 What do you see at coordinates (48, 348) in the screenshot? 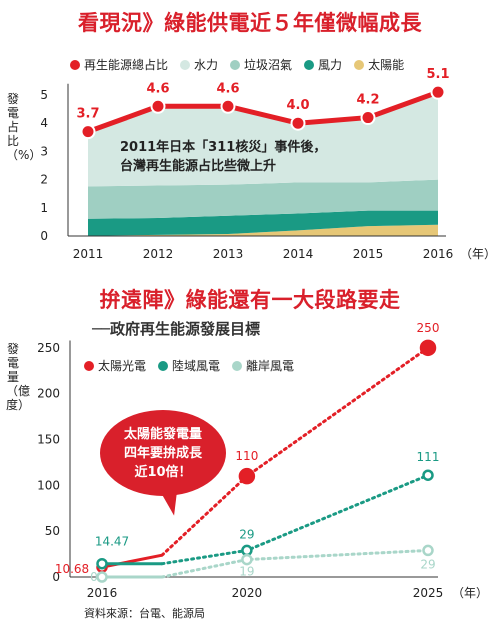
I see `bottom-y-tick-label: 250` at bounding box center [48, 348].